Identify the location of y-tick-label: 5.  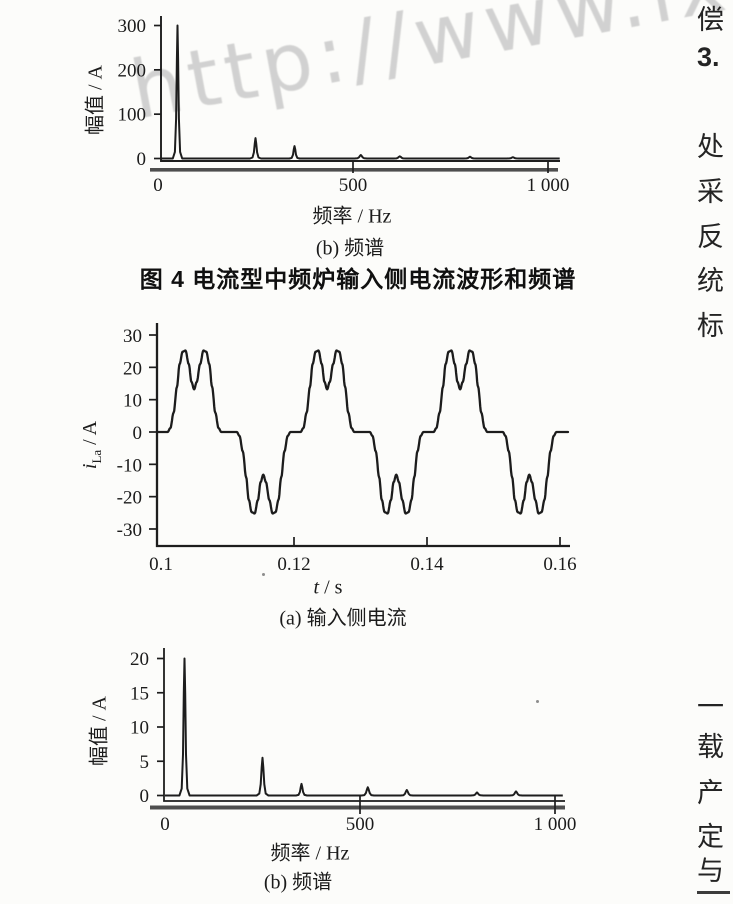
(145, 762).